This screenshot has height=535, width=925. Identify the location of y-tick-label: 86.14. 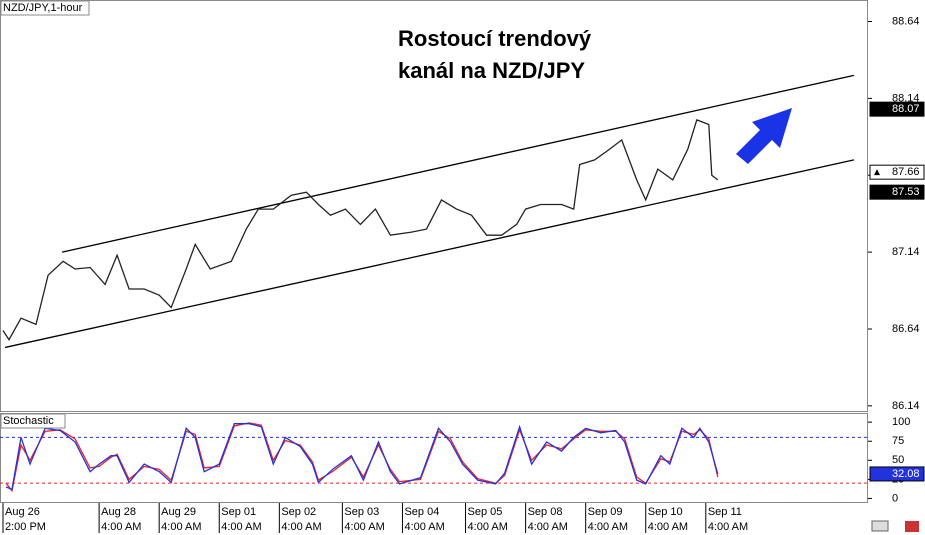
(906, 406).